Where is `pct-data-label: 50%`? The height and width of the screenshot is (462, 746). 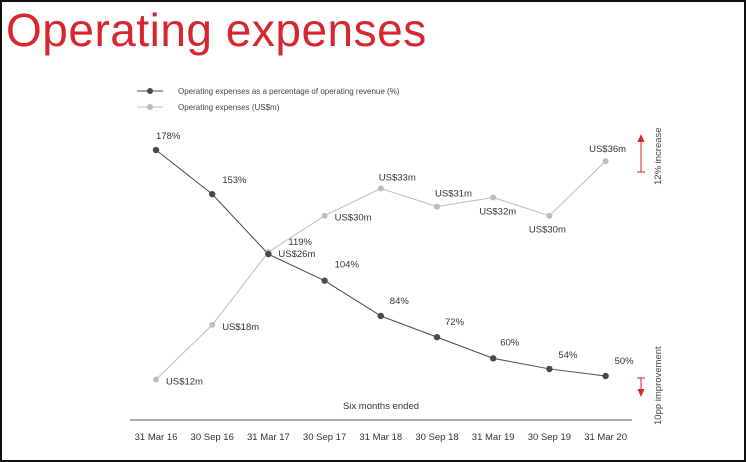 pct-data-label: 50% is located at coordinates (625, 361).